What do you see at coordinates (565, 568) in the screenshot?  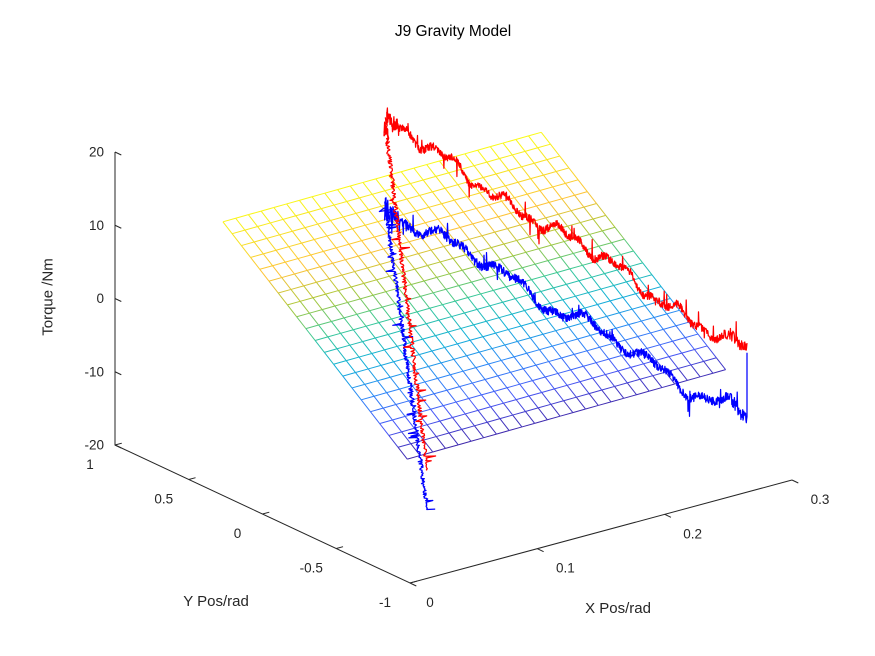 I see `x-tick-label: 0.1` at bounding box center [565, 568].